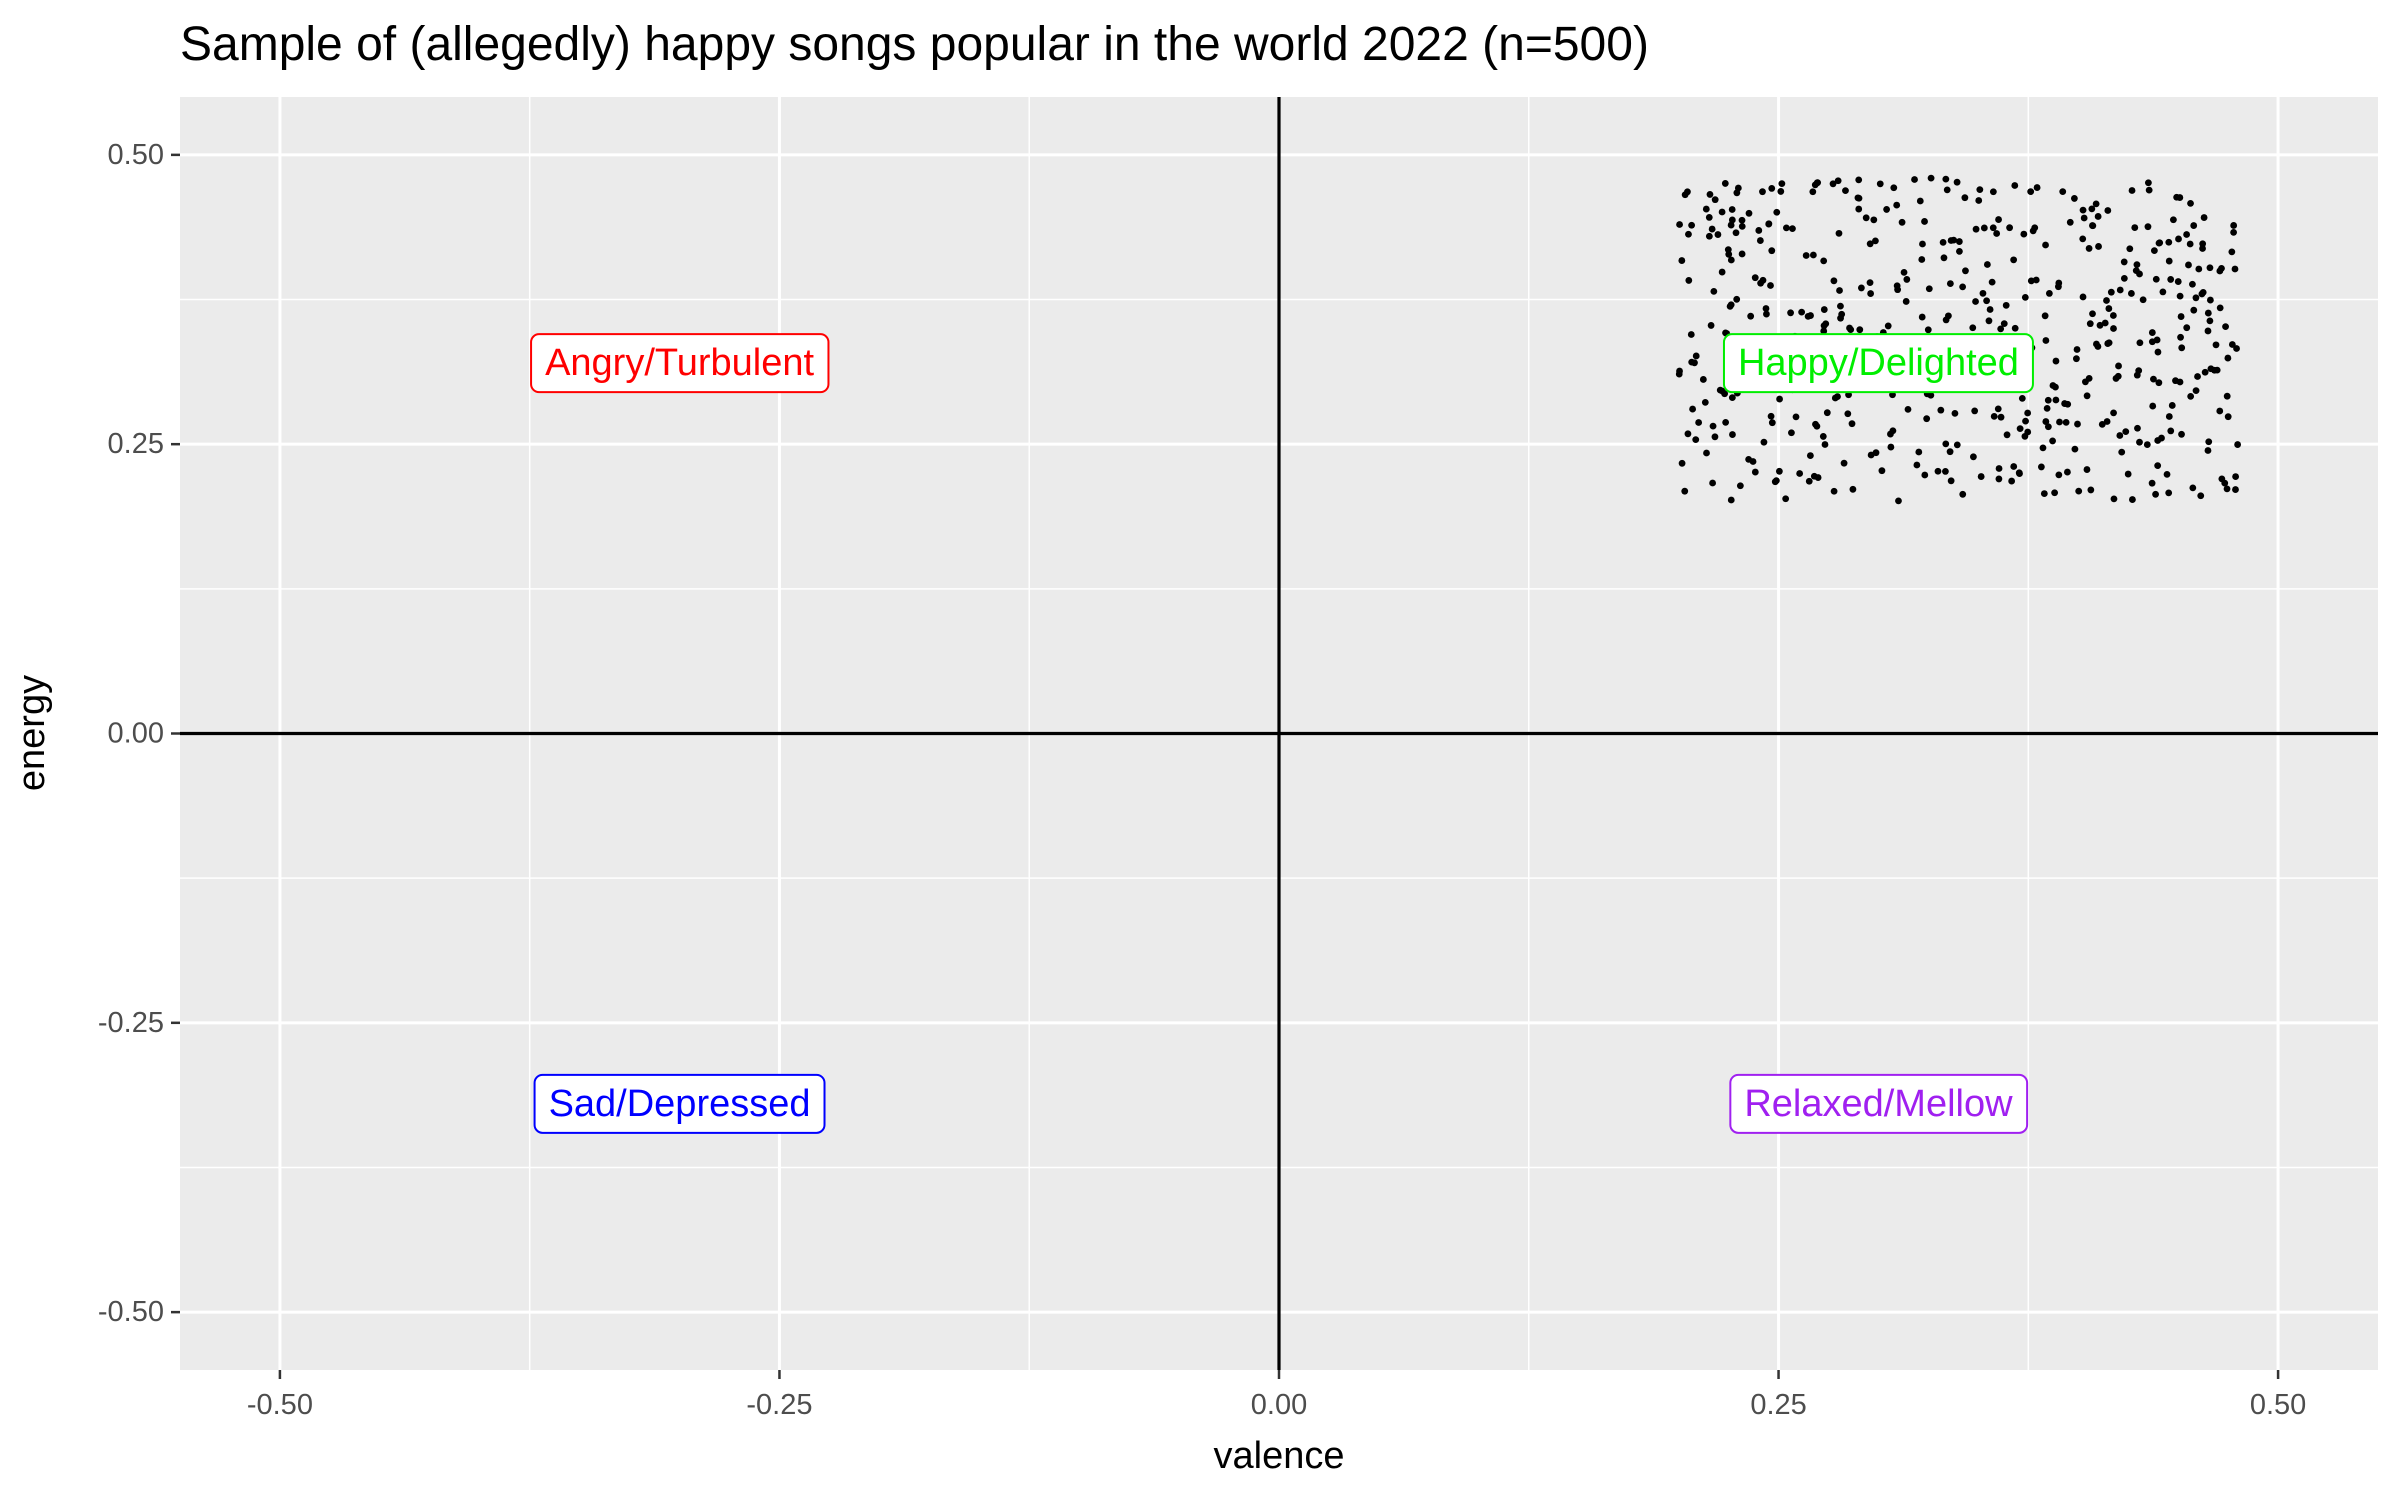 The width and height of the screenshot is (2400, 1500). What do you see at coordinates (679, 1103) in the screenshot?
I see `quadrant-label-box` at bounding box center [679, 1103].